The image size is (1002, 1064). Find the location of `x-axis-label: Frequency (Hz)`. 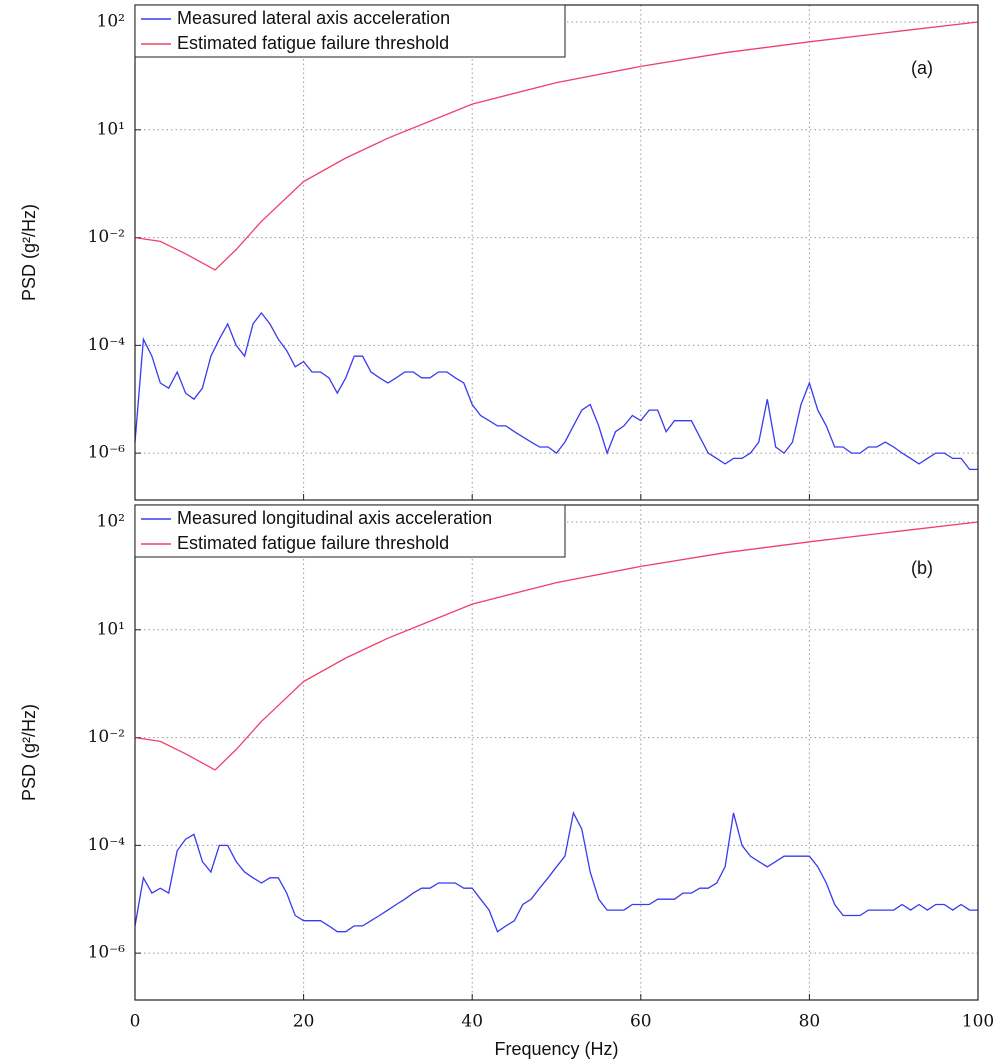

x-axis-label: Frequency (Hz) is located at coordinates (556, 1049).